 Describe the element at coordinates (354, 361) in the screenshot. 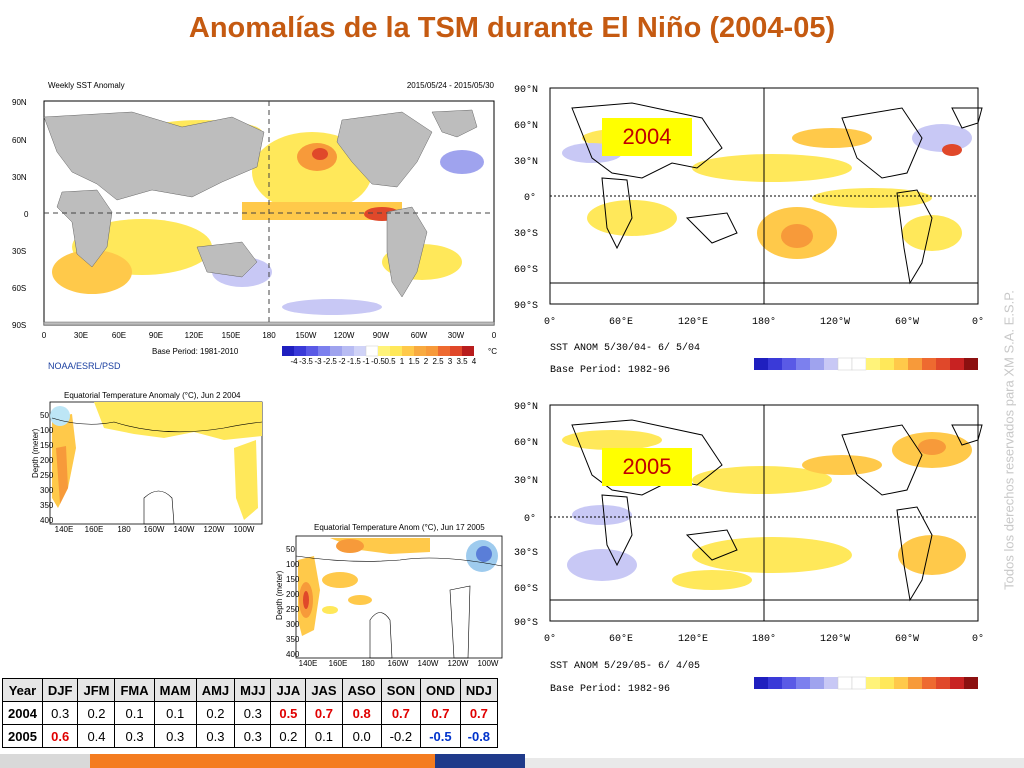

I see `scale-label: -1.5` at that location.